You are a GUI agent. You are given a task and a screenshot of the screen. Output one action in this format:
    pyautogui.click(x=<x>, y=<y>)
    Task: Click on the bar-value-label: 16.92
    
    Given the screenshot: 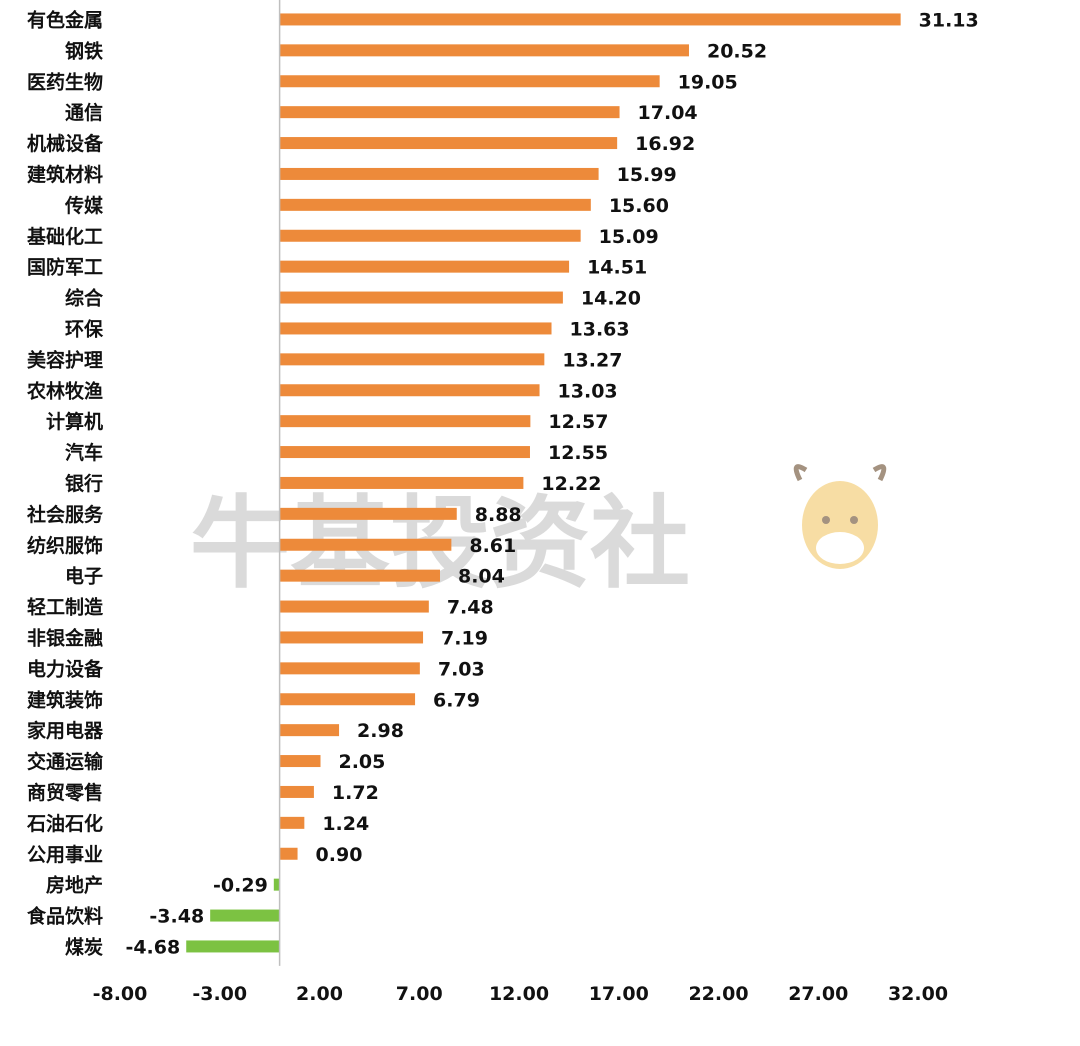 What is the action you would take?
    pyautogui.click(x=665, y=144)
    